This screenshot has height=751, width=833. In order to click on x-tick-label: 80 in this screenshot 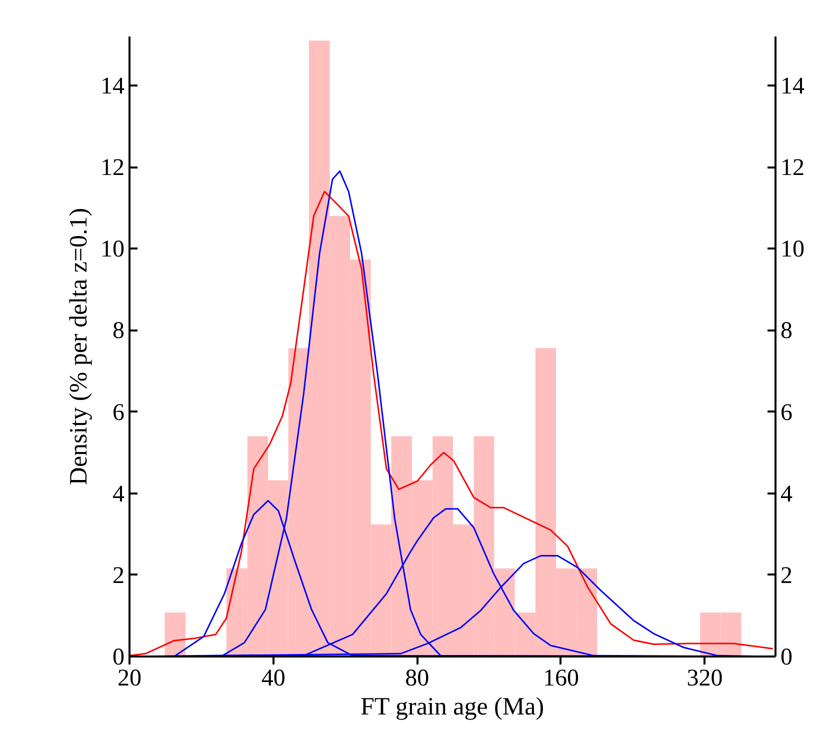, I will do `click(417, 679)`.